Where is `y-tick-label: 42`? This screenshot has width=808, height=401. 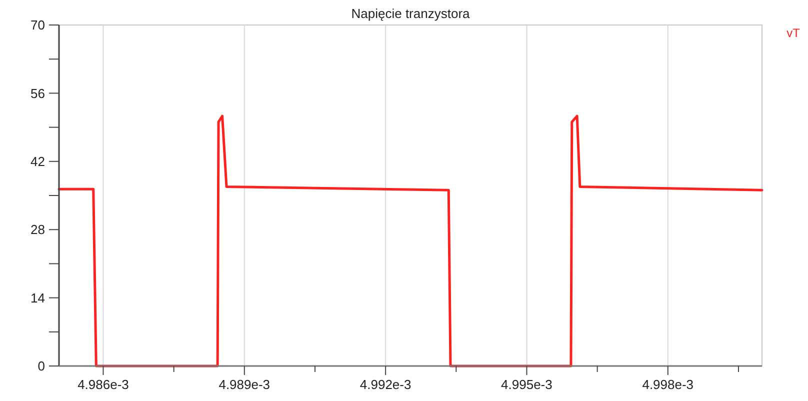
y-tick-label: 42 is located at coordinates (37, 161).